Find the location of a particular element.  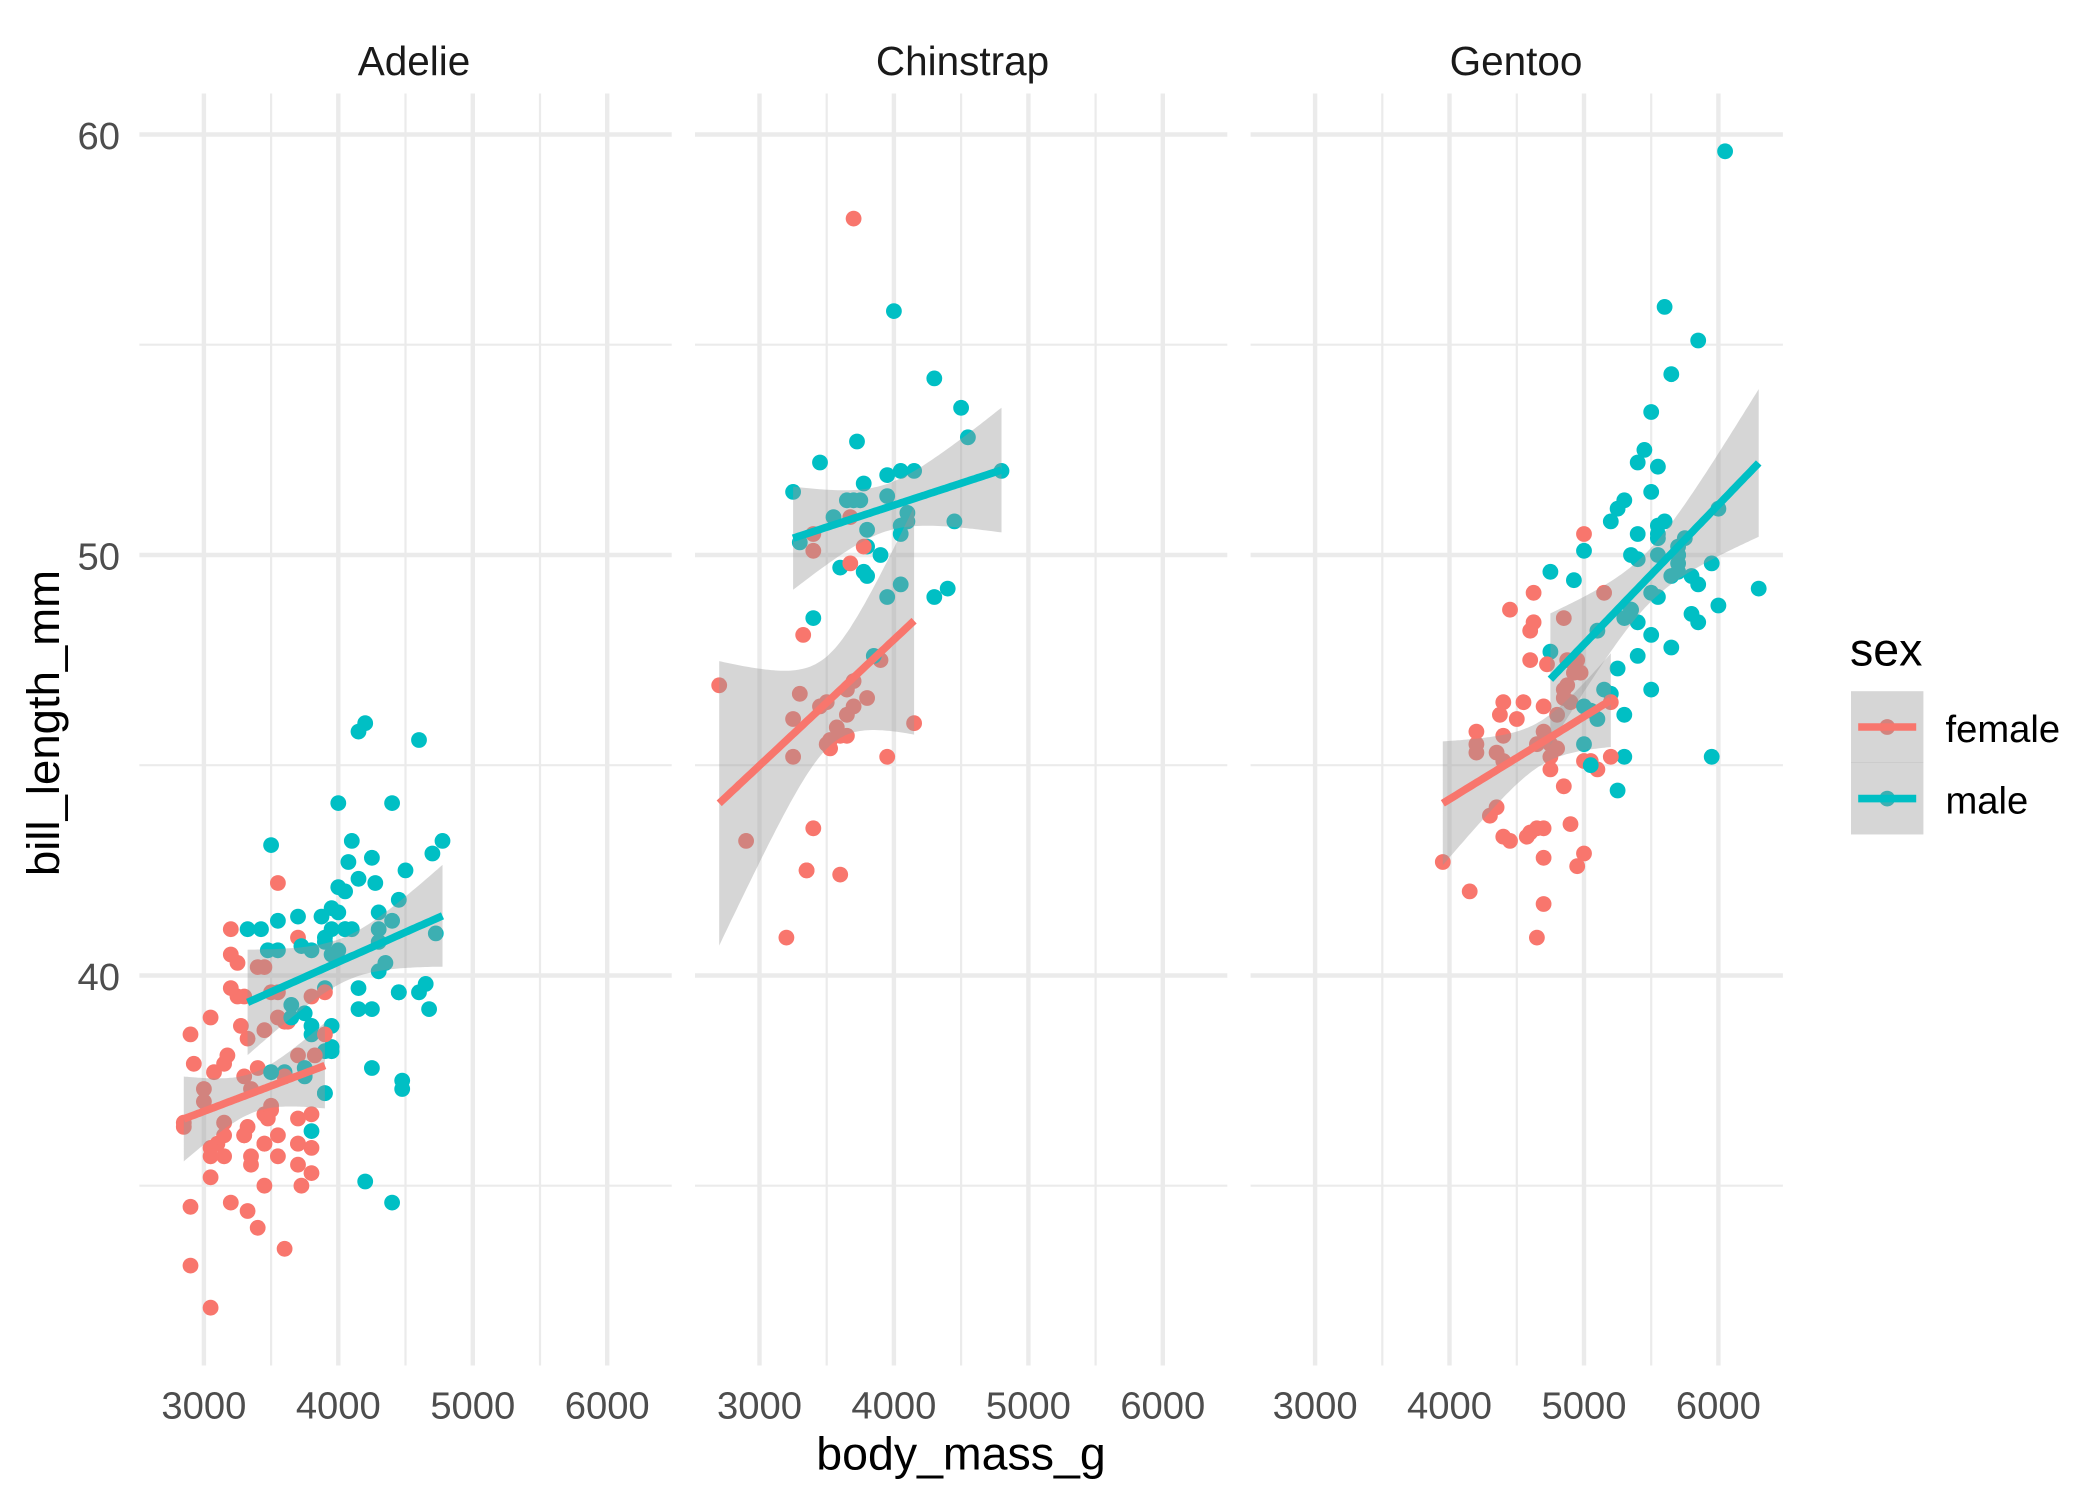

svg-text: bill_length_mm is located at coordinates (43, 723).